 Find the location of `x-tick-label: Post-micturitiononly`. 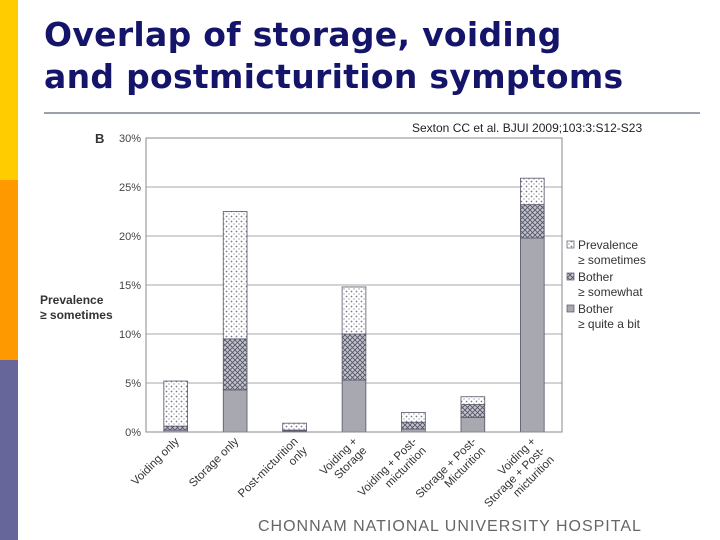

x-tick-label: Post-micturitiononly is located at coordinates (273, 472).